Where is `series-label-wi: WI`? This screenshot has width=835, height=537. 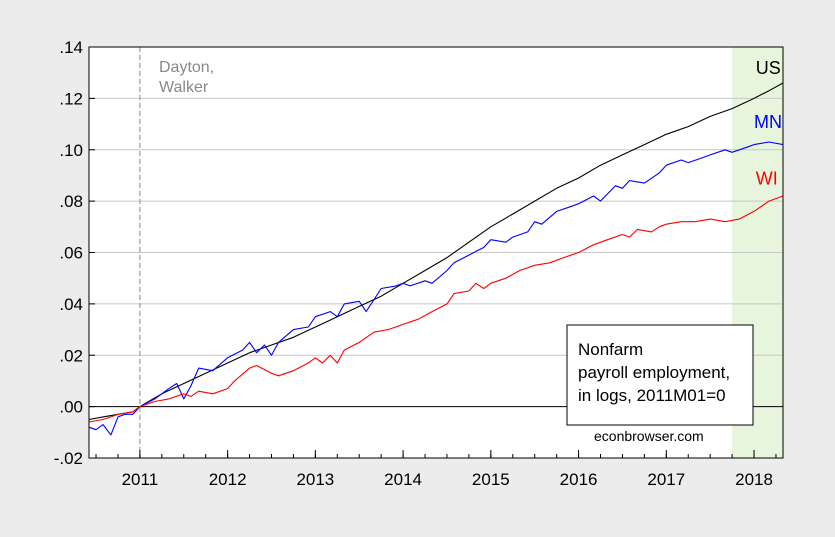
series-label-wi: WI is located at coordinates (767, 178).